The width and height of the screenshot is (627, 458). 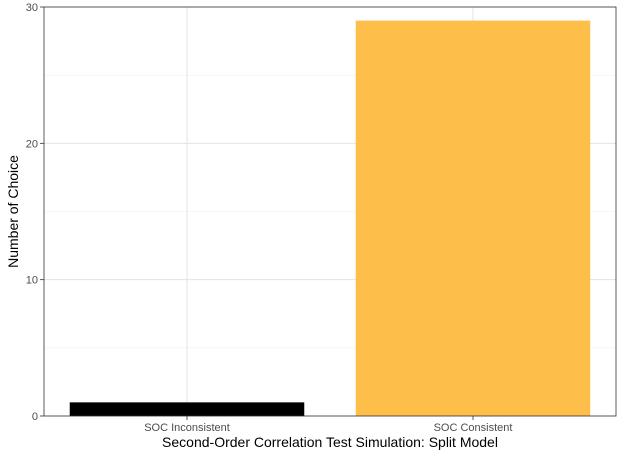 I want to click on x-tick-label: SOC Consistent, so click(x=473, y=428).